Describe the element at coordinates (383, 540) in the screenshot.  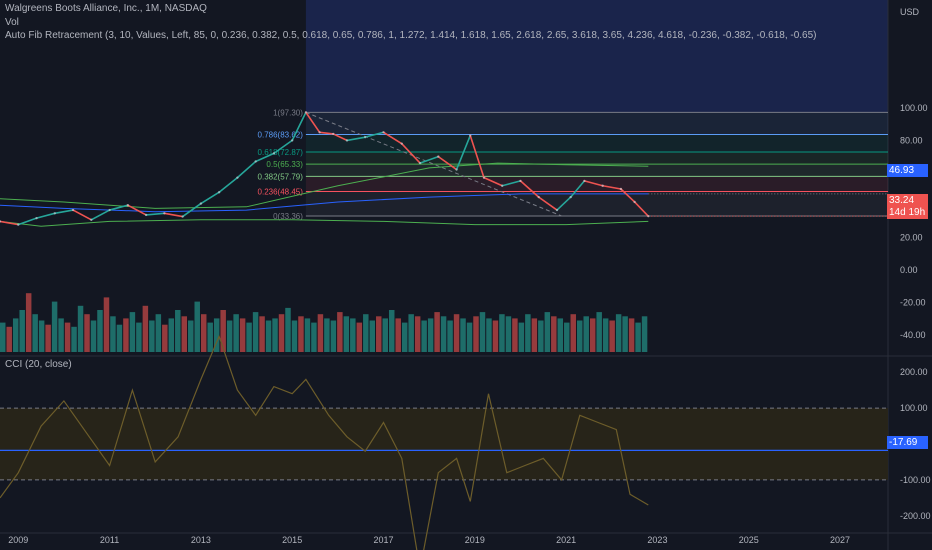
I see `x-axis-tick-label: 2017` at that location.